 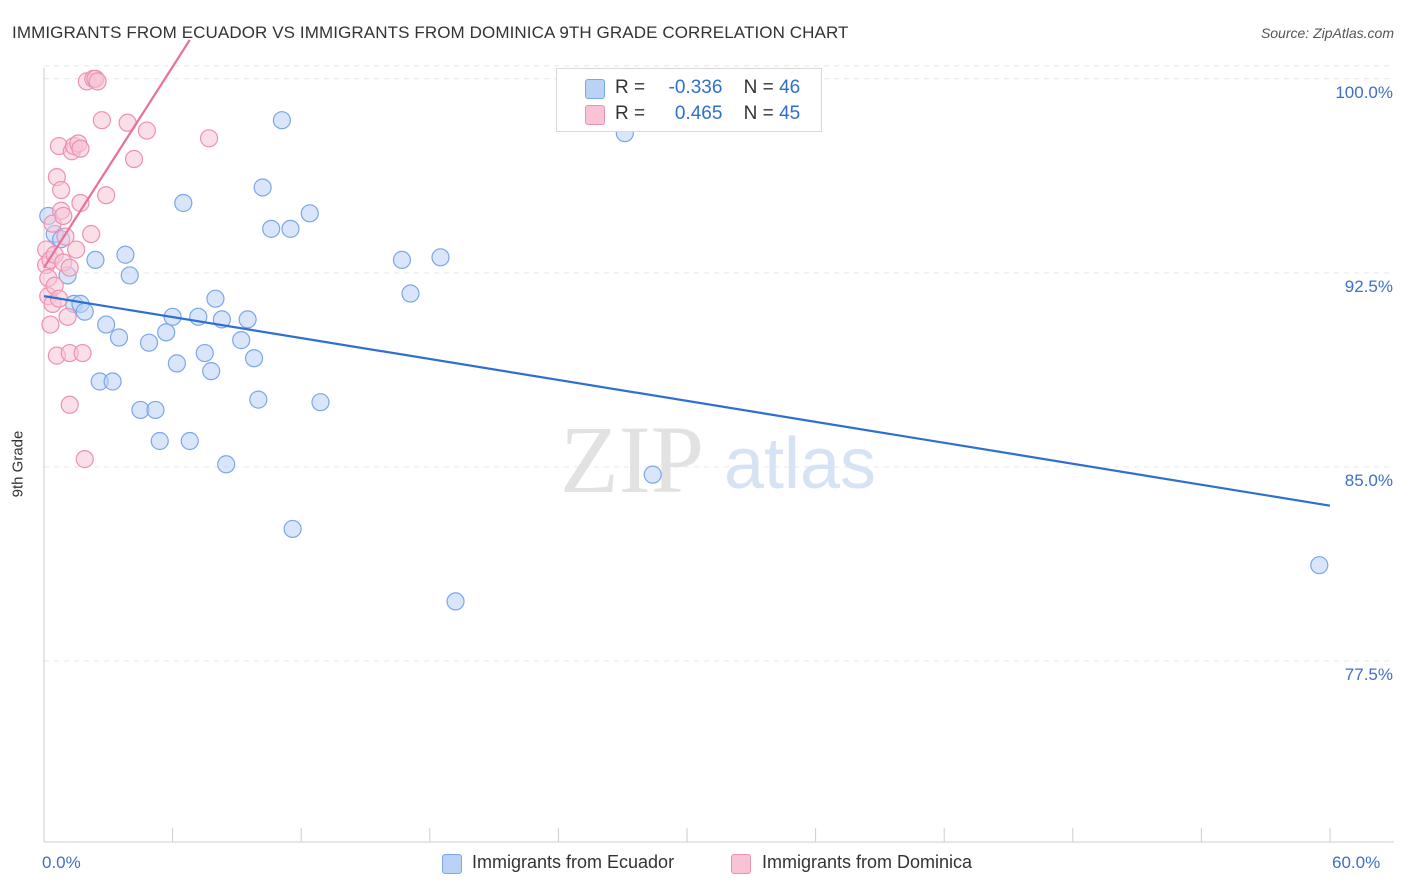 What do you see at coordinates (698, 113) in the screenshot?
I see `legend-r-value: 0.465` at bounding box center [698, 113].